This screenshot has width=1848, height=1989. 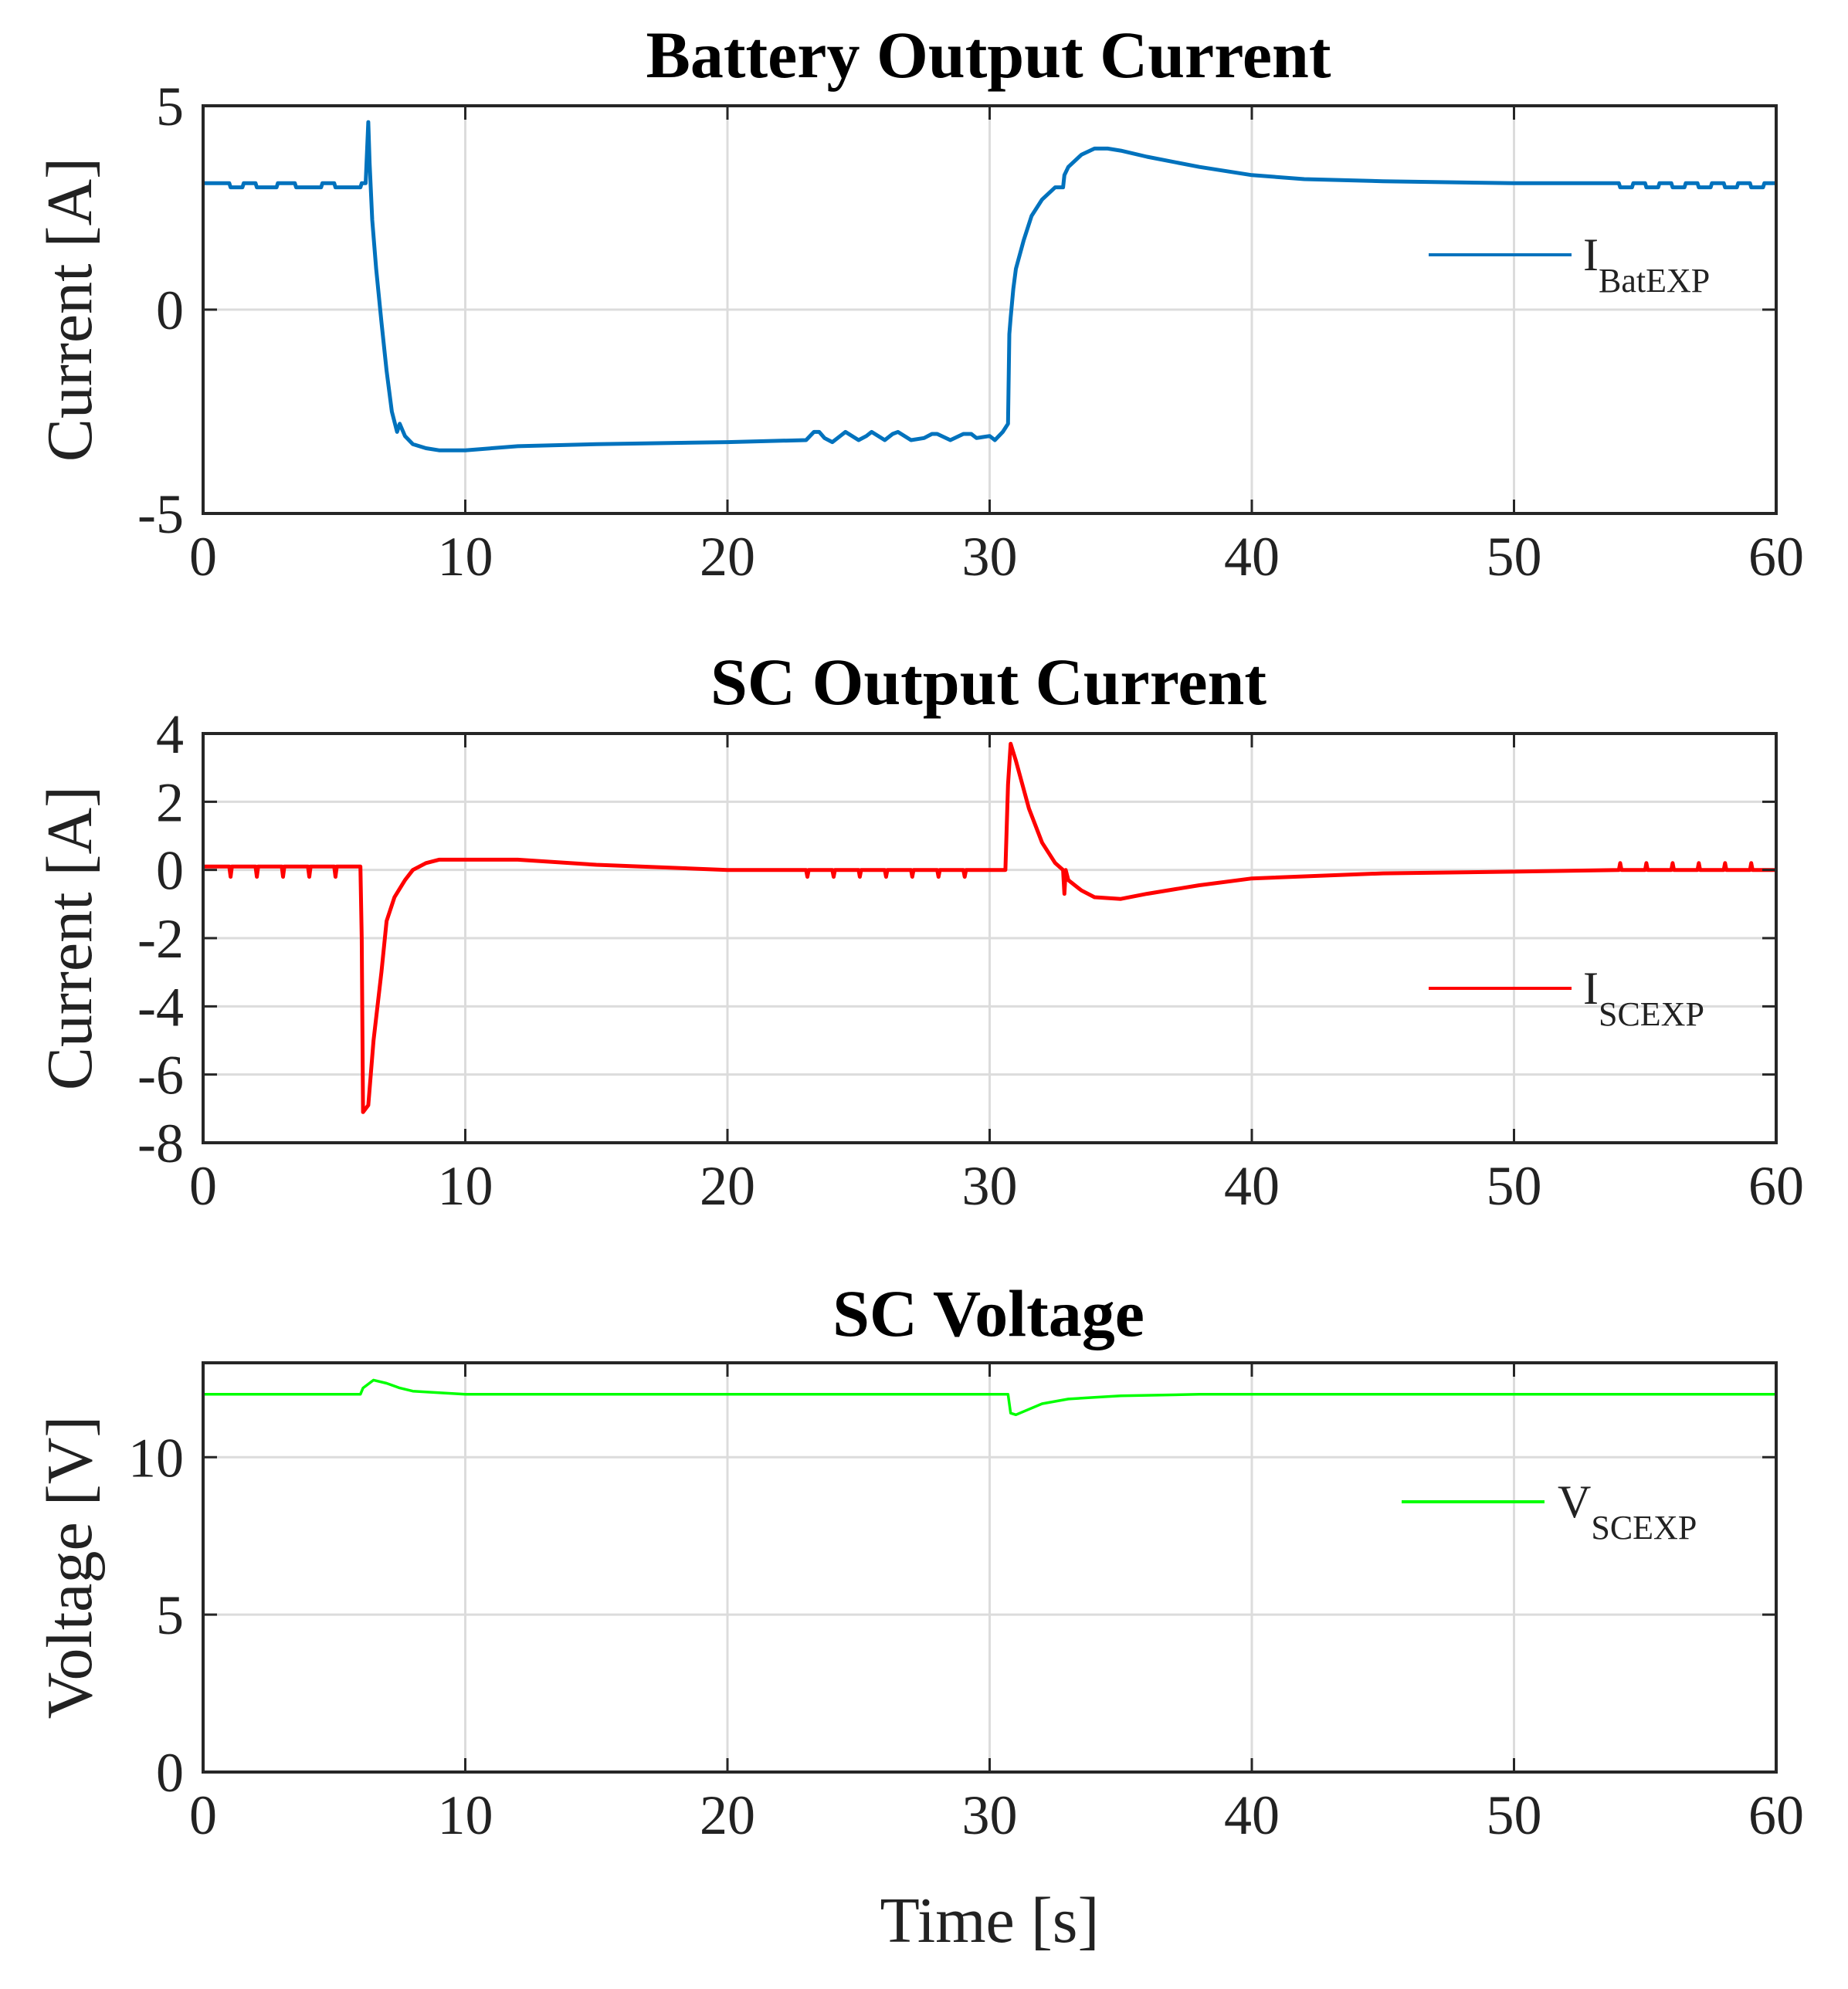 What do you see at coordinates (990, 286) in the screenshot?
I see `series-line-i-batexp` at bounding box center [990, 286].